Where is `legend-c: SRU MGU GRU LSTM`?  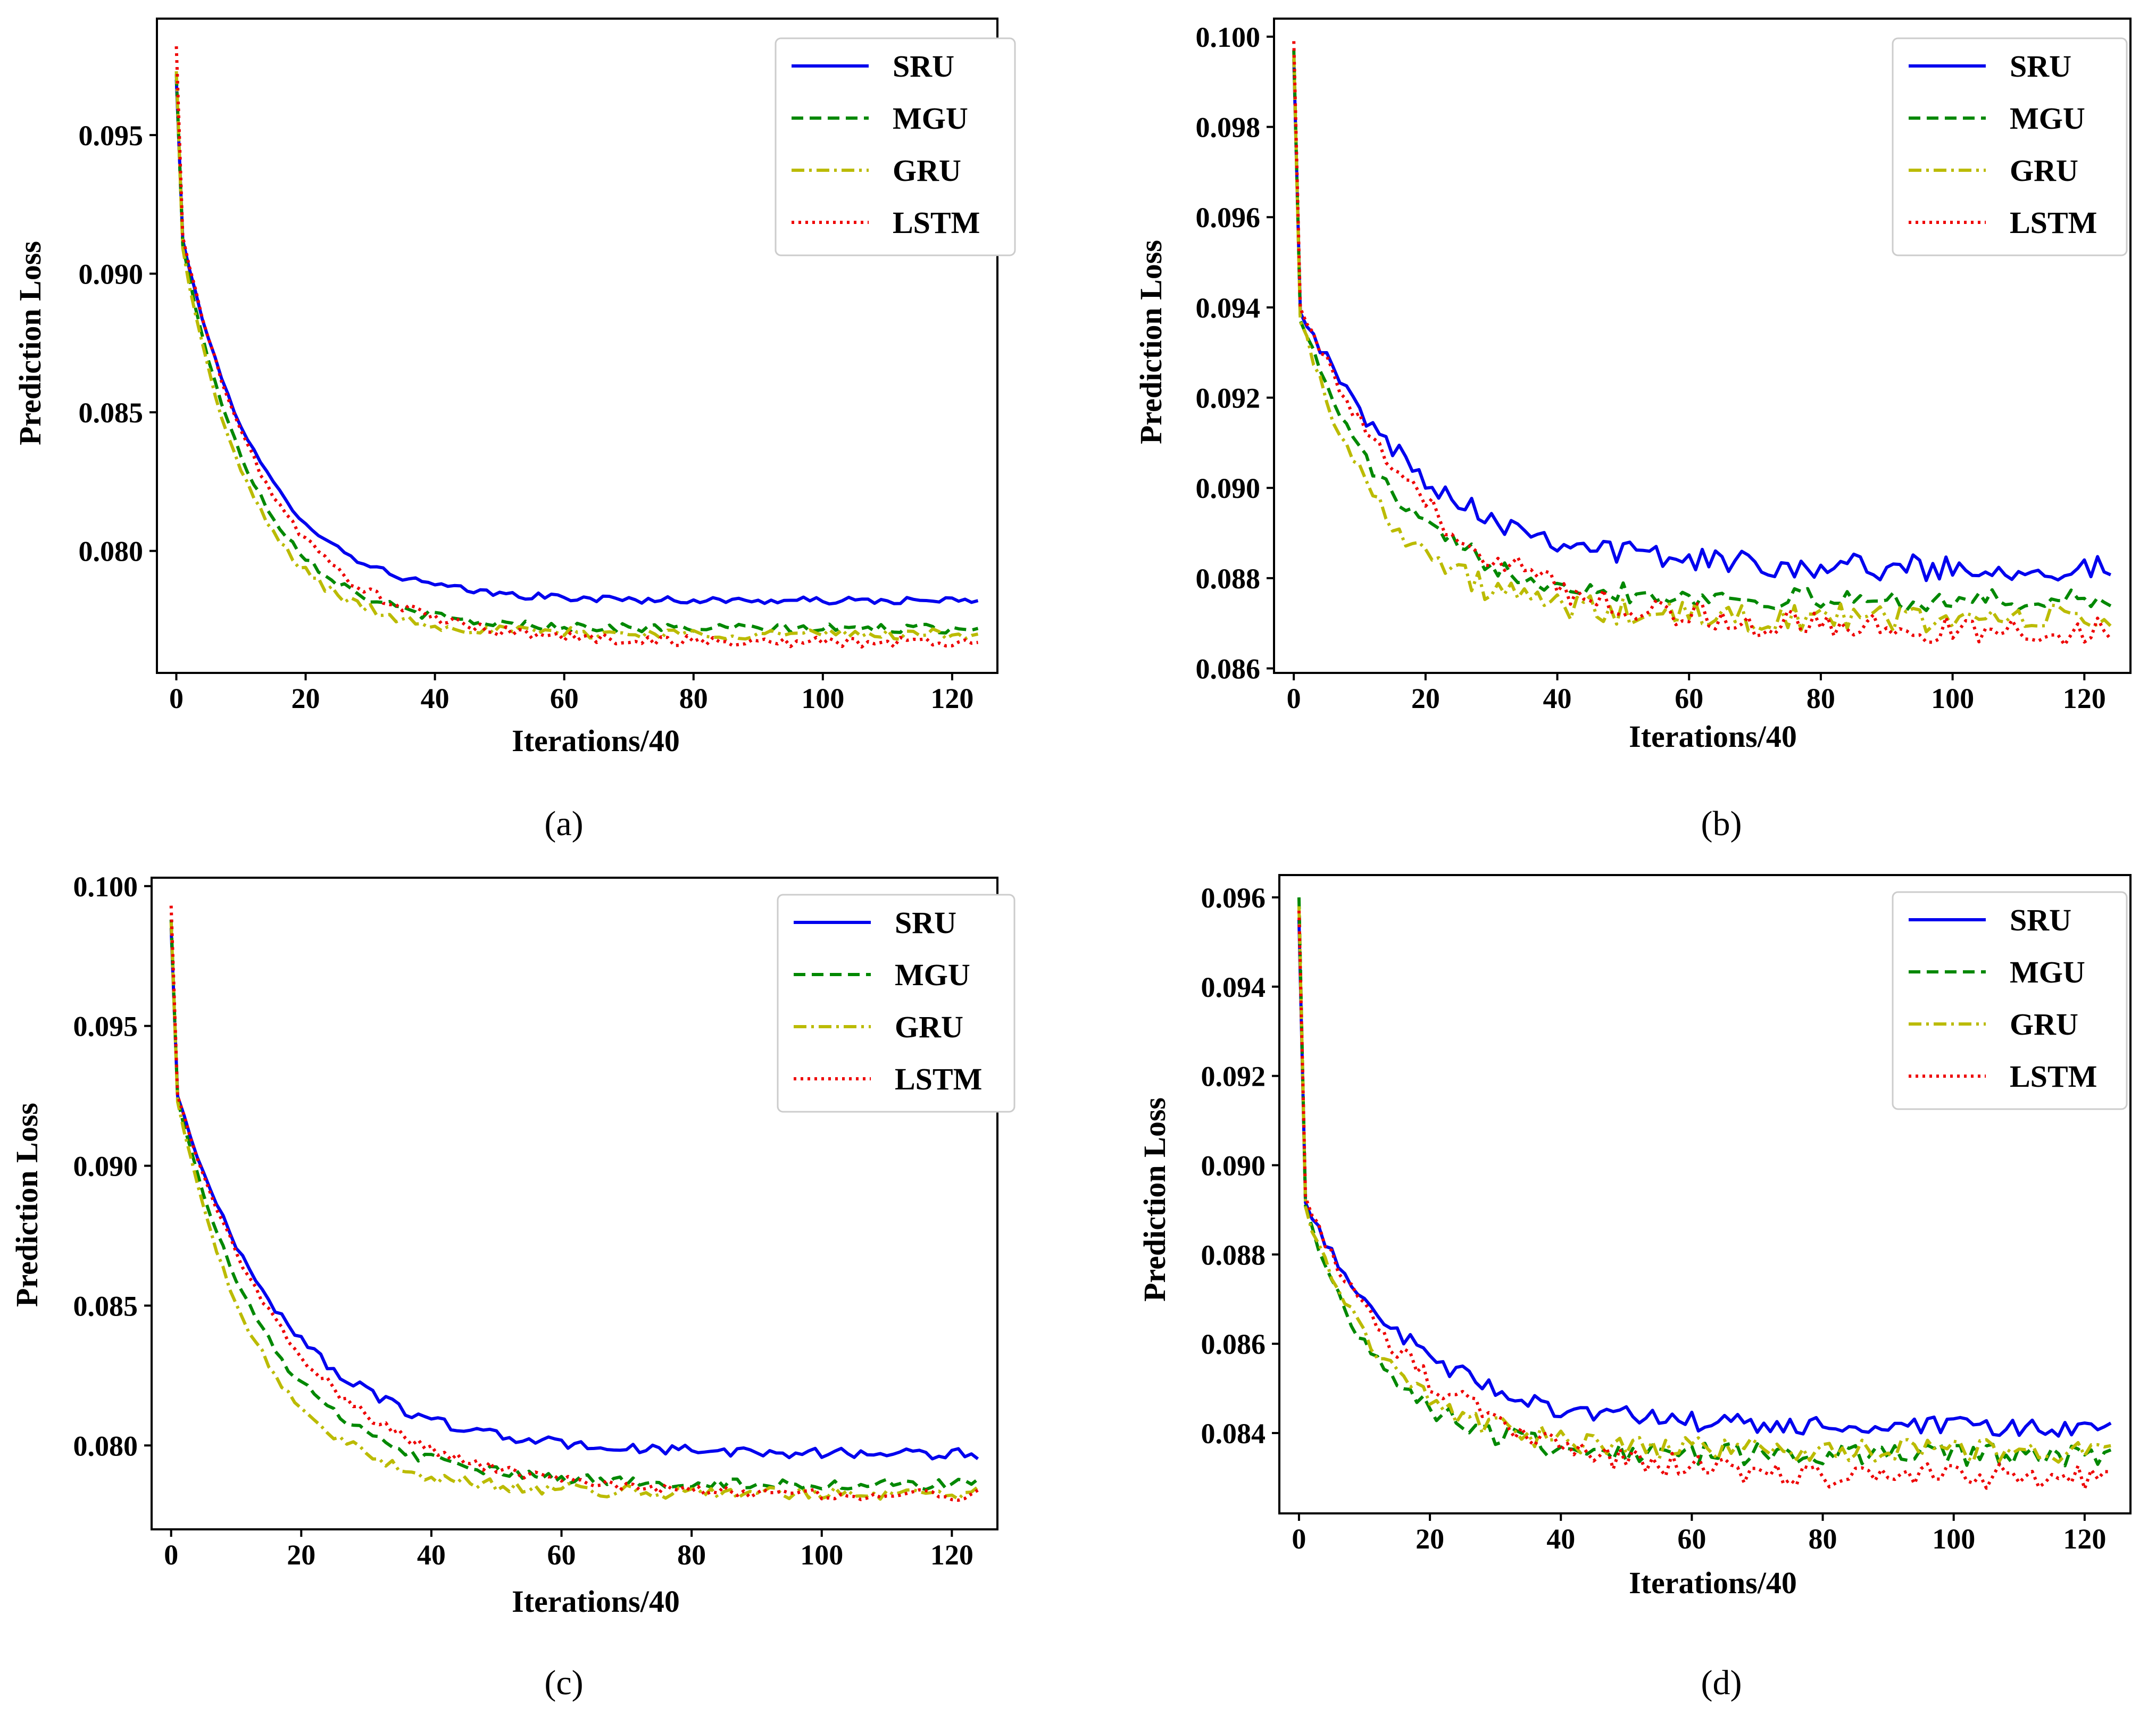 legend-c: SRU MGU GRU LSTM is located at coordinates (896, 1003).